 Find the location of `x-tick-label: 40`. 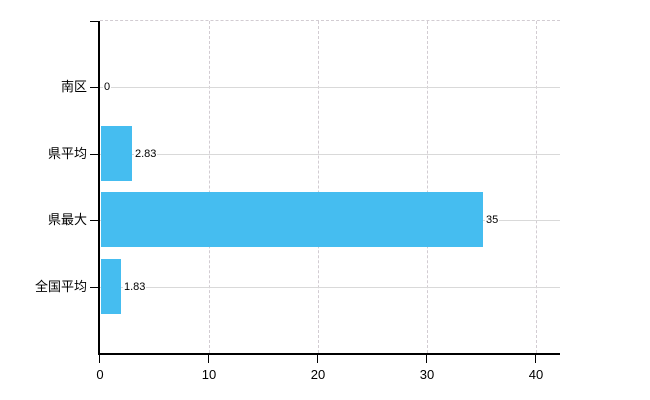

x-tick-label: 40 is located at coordinates (536, 374).